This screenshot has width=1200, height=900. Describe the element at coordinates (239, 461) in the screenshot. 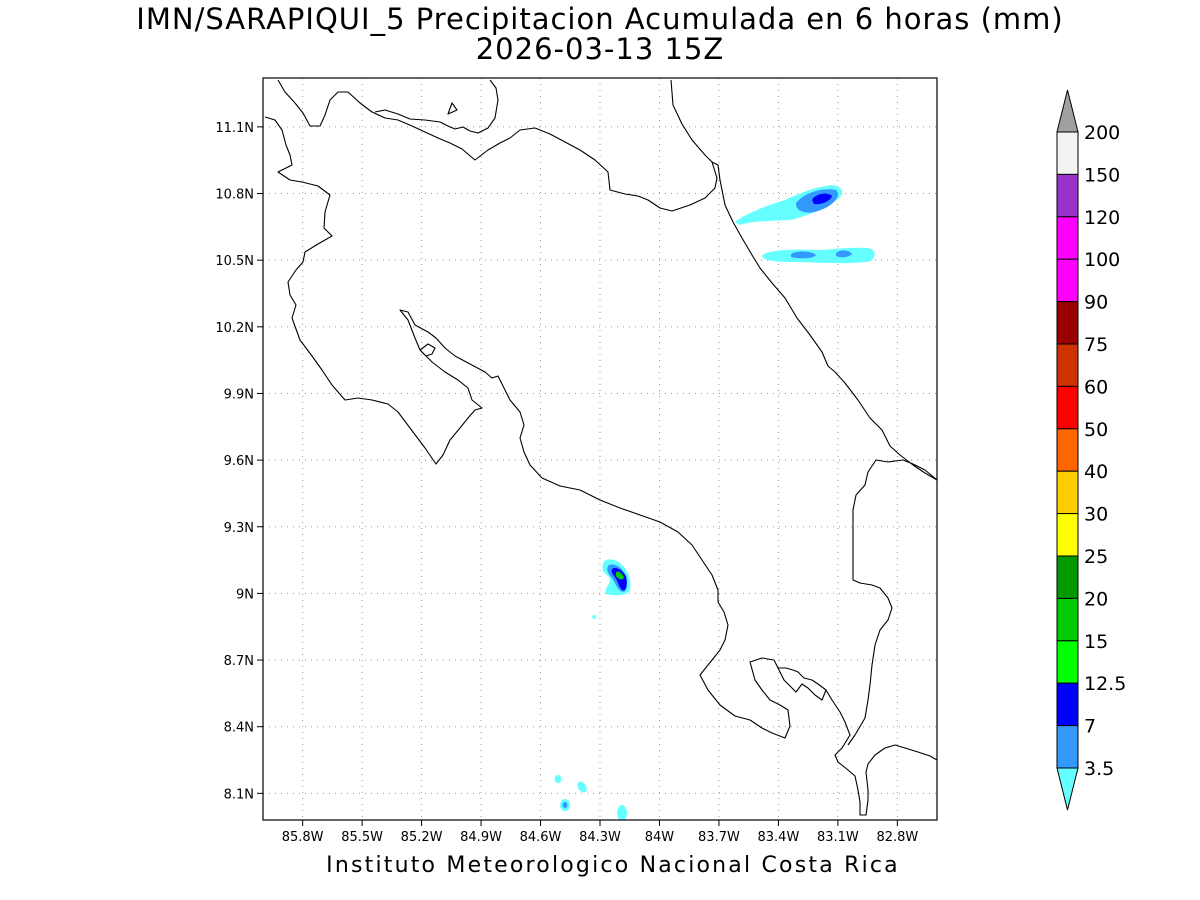

I see `lat-tick-label: 9.6N` at that location.